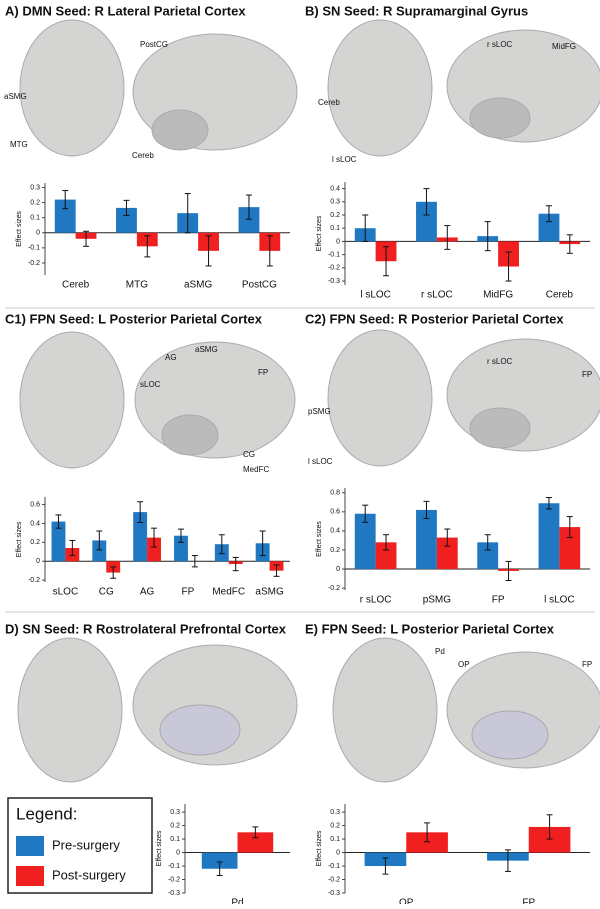  What do you see at coordinates (237, 901) in the screenshot?
I see `x-tick-label: Pd` at bounding box center [237, 901].